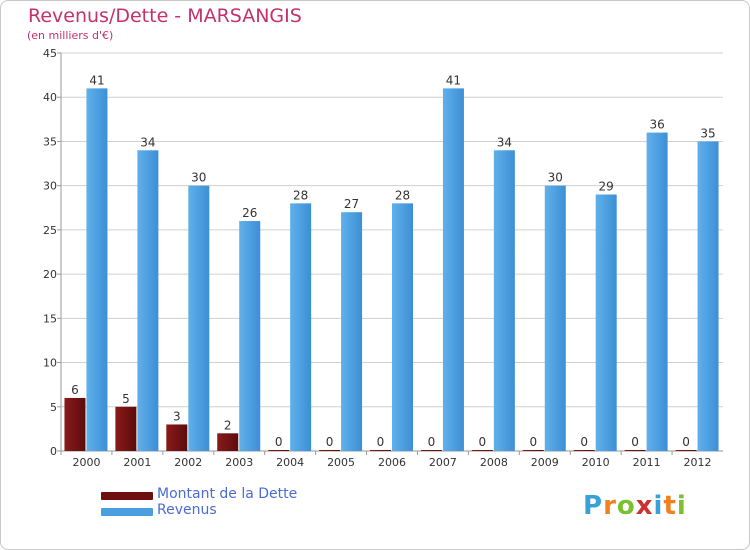 The height and width of the screenshot is (550, 750). Describe the element at coordinates (137, 462) in the screenshot. I see `x-tick-label: 2001` at that location.